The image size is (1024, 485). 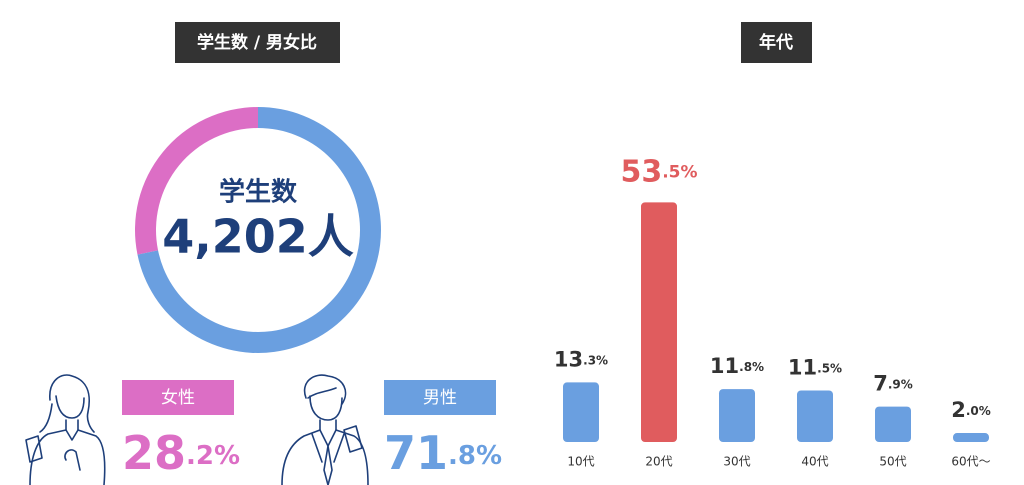 I want to click on x-tick-label: 20代, so click(x=658, y=462).